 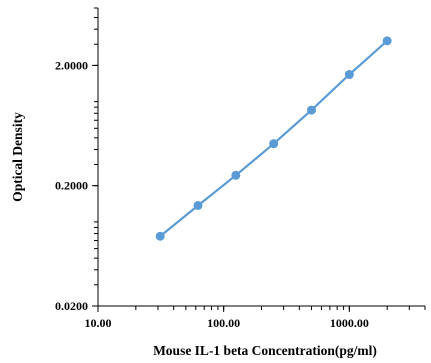 What do you see at coordinates (223, 323) in the screenshot?
I see `x-tick-label: 100.00` at bounding box center [223, 323].